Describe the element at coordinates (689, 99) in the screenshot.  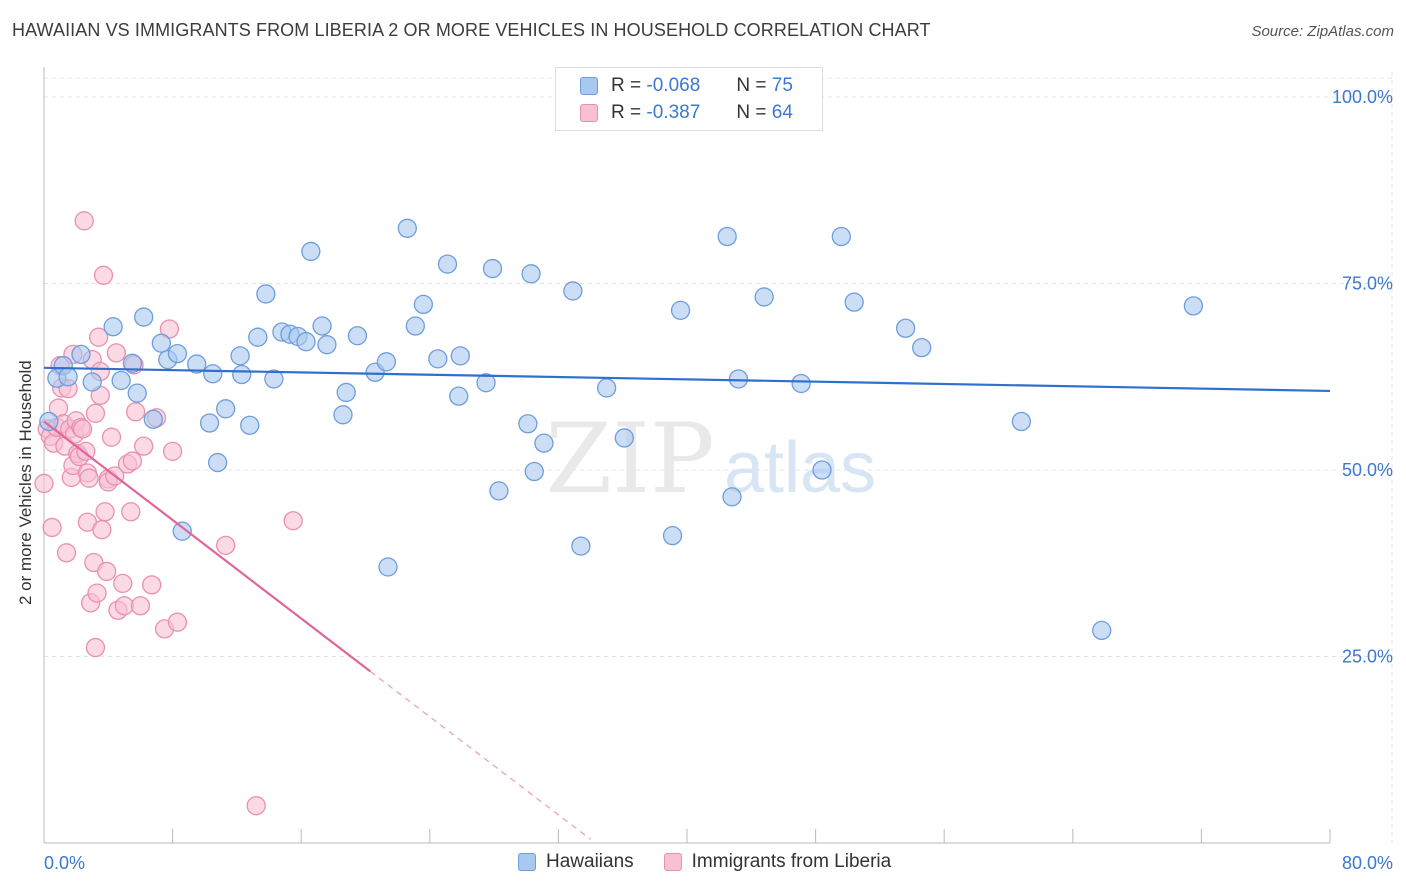
I see `stats-legend: R = -0.068 N = 75 R = -0.387 N = 64` at that location.